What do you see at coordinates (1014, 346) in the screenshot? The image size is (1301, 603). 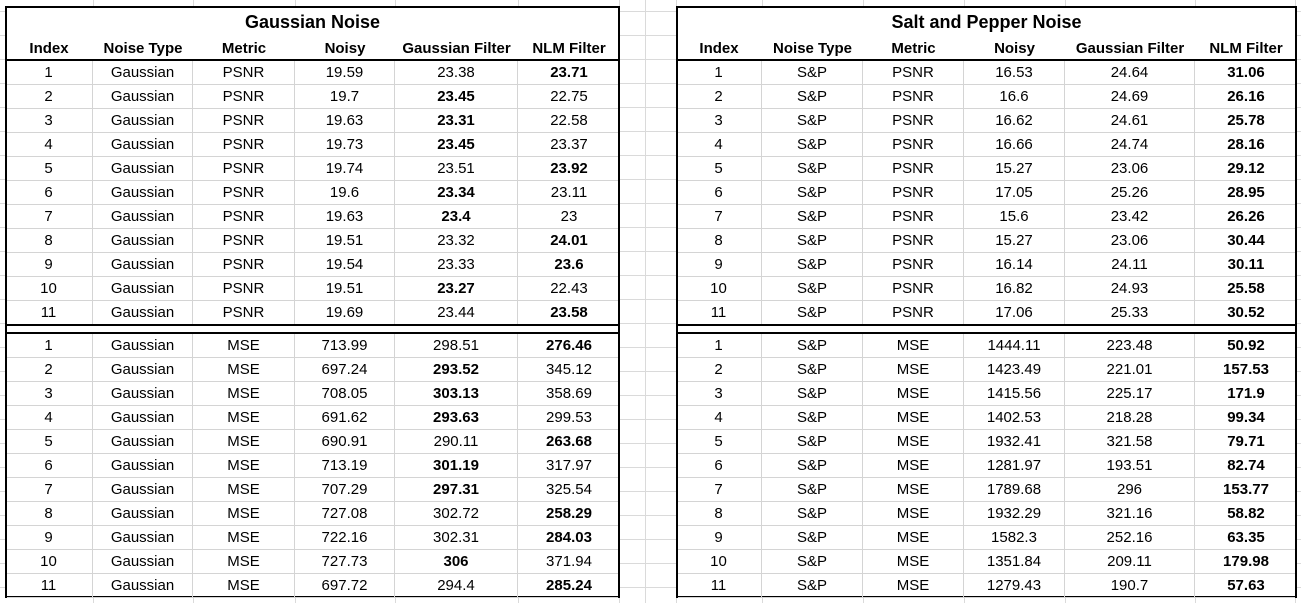 I see `table-cell: 1444.11` at bounding box center [1014, 346].